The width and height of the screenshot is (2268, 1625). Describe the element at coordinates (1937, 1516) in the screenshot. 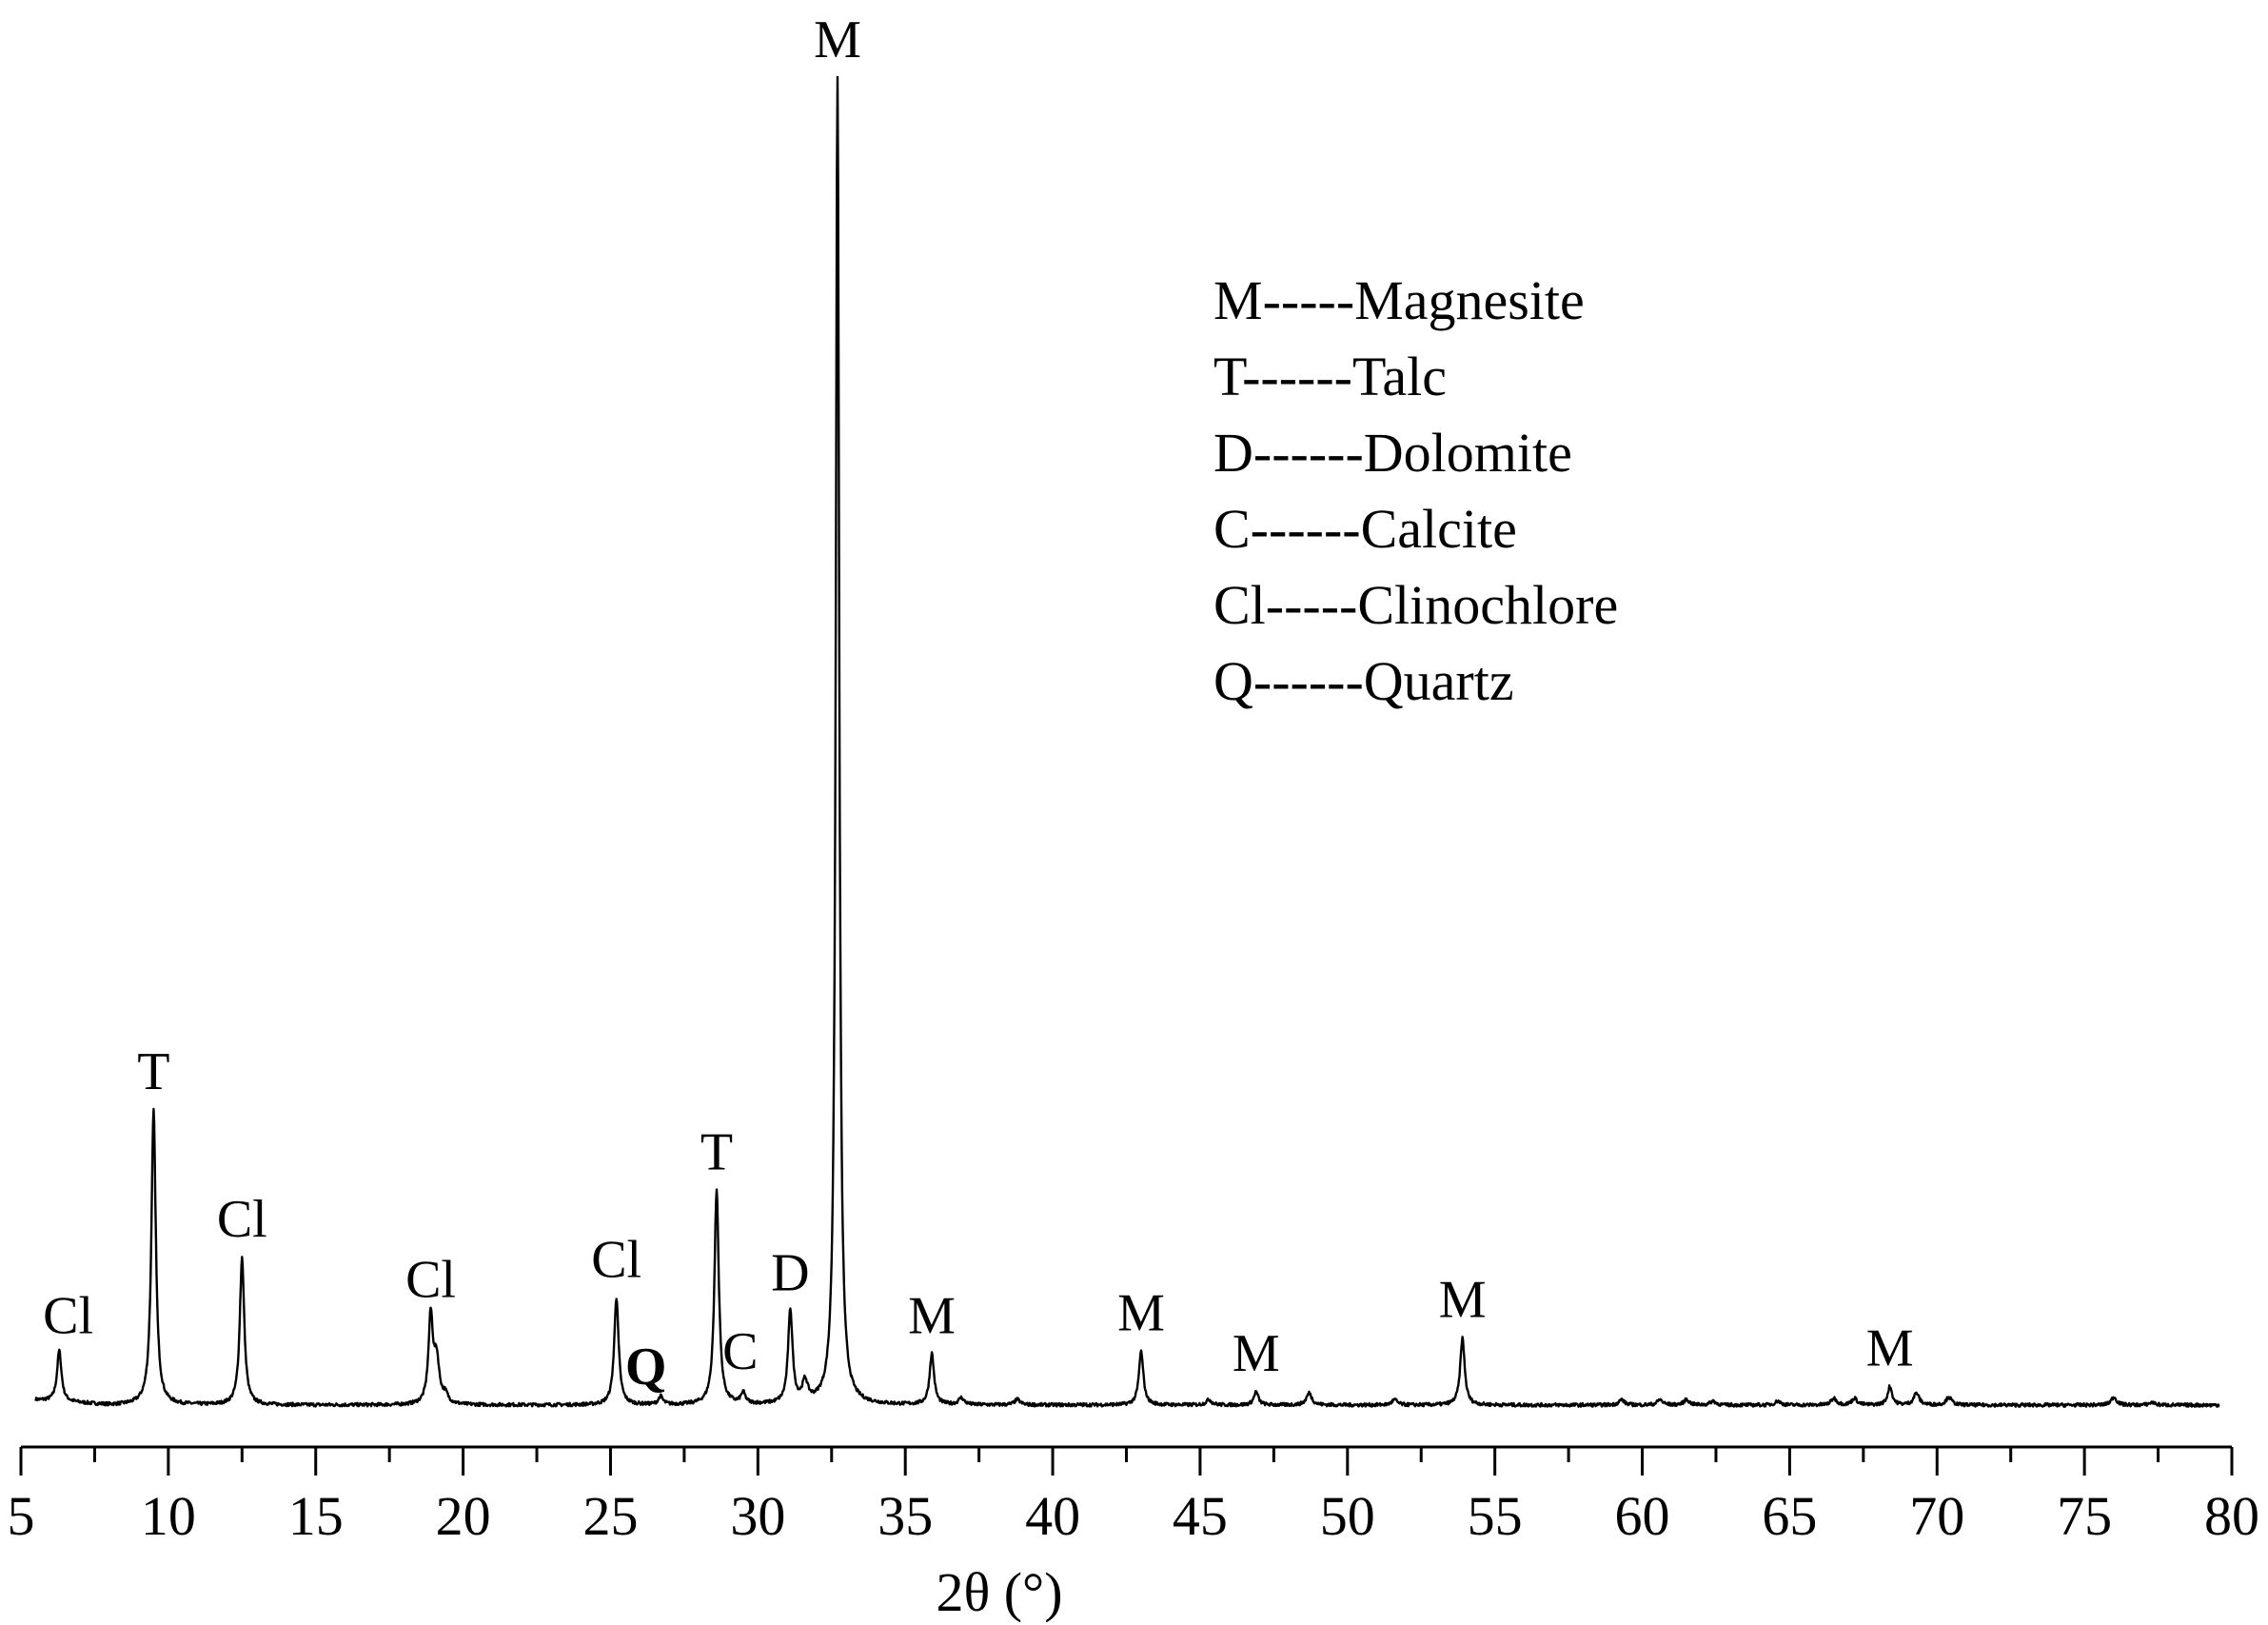

I see `x-tick-label: 70` at that location.